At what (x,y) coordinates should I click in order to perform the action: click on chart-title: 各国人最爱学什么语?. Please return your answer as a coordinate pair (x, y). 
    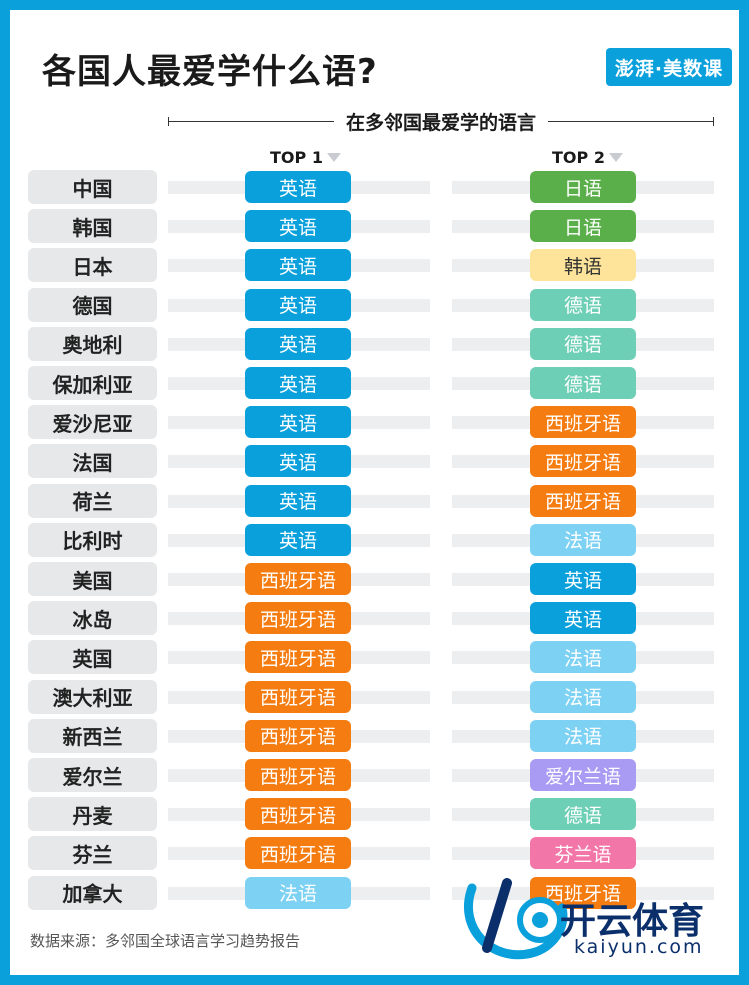
    Looking at the image, I should click on (210, 72).